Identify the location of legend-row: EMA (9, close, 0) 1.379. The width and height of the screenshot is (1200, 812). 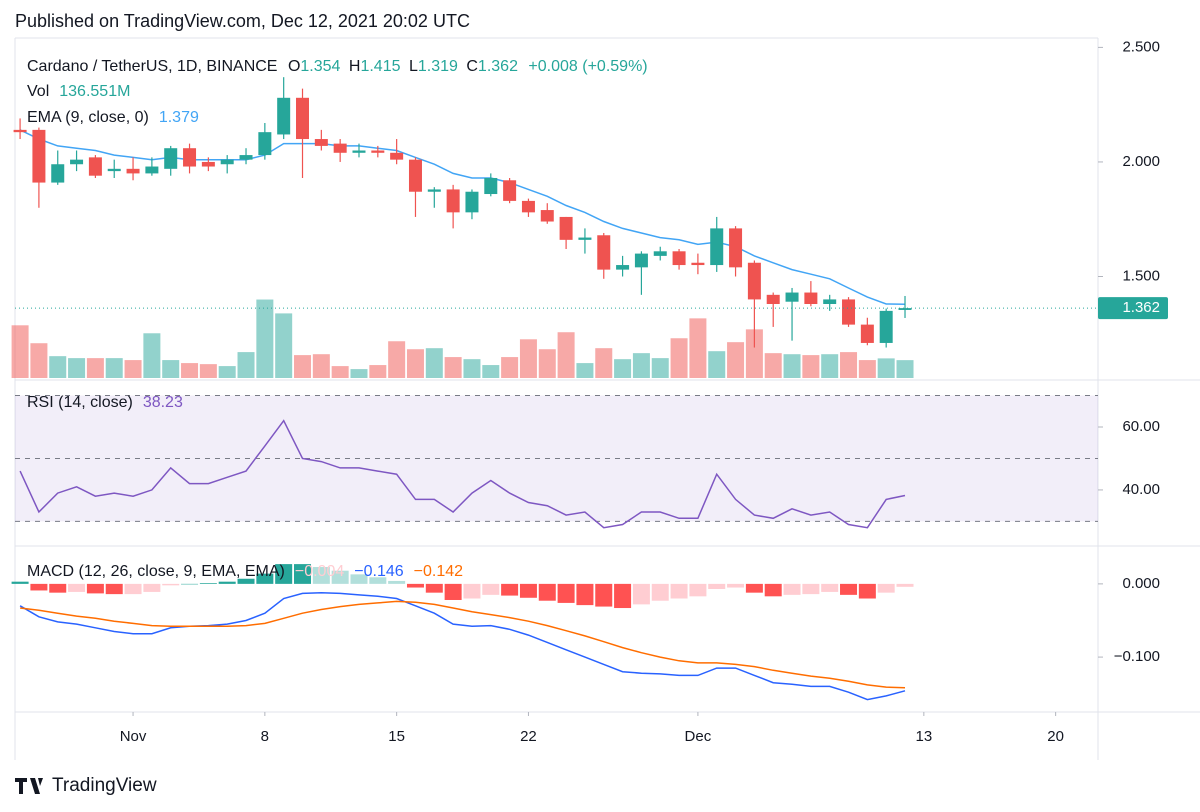
(113, 117).